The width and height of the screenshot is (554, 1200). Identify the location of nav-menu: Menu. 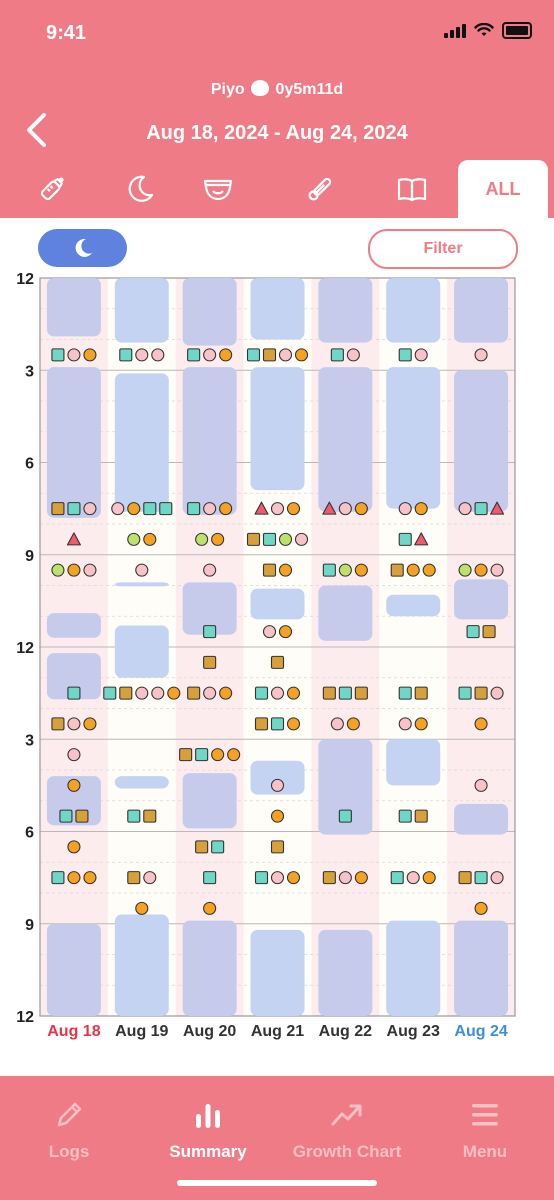
(485, 1121).